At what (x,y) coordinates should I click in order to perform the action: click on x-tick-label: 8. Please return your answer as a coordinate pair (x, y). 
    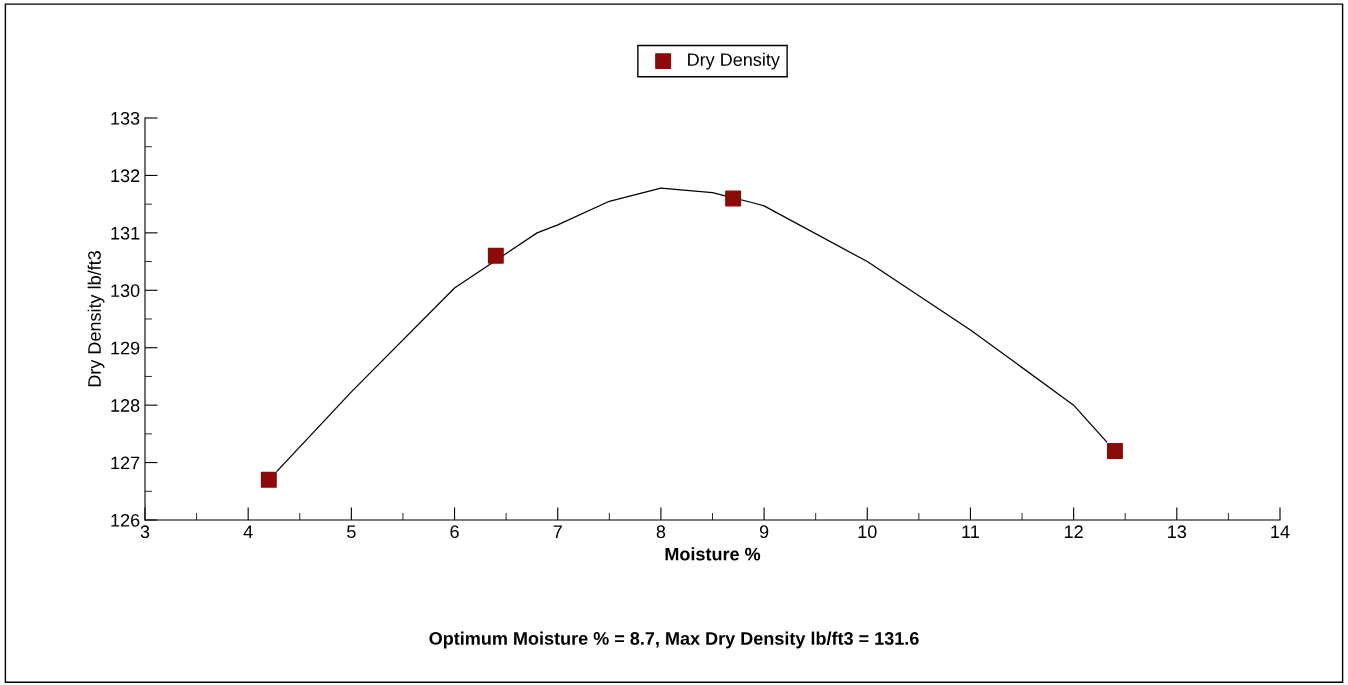
    Looking at the image, I should click on (661, 532).